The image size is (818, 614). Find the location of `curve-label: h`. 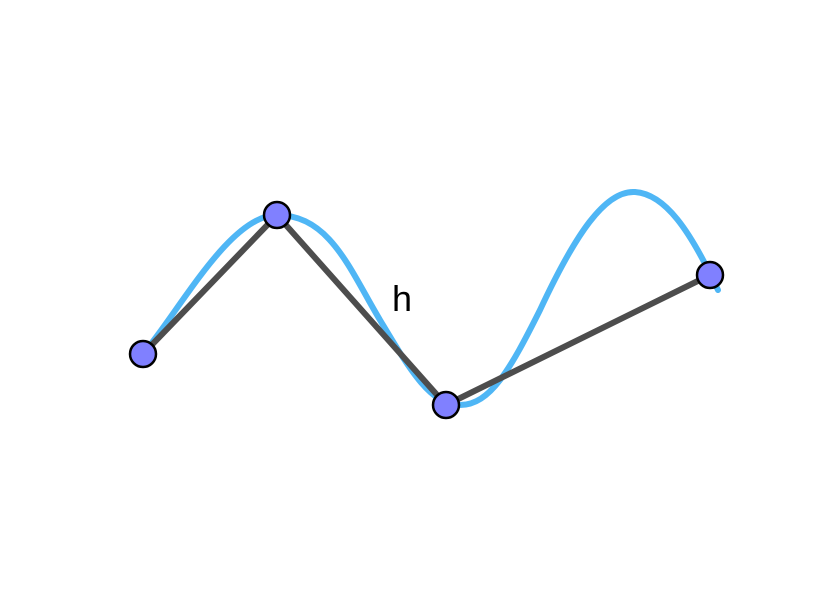

curve-label: h is located at coordinates (402, 298).